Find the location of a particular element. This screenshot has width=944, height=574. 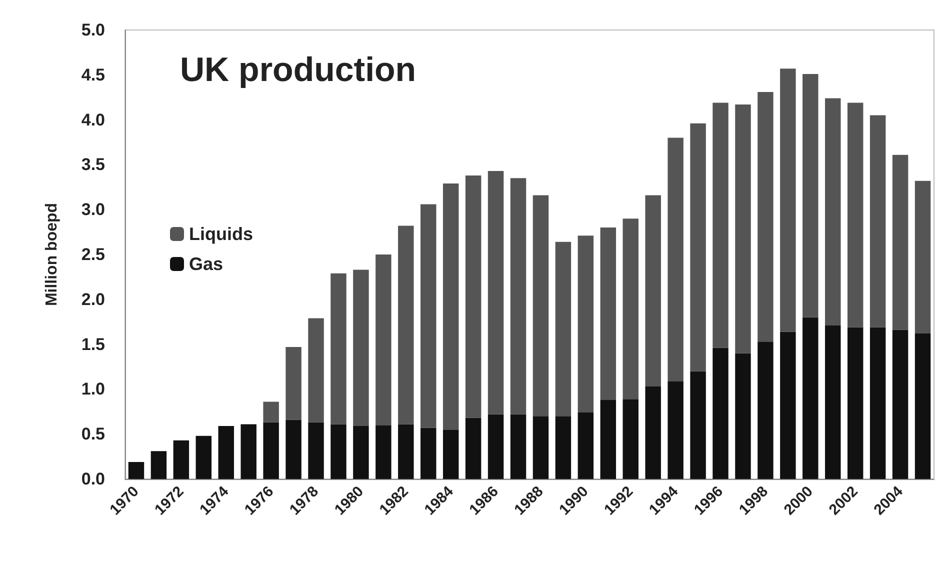

y-tick-label: 1.0 is located at coordinates (93, 389).